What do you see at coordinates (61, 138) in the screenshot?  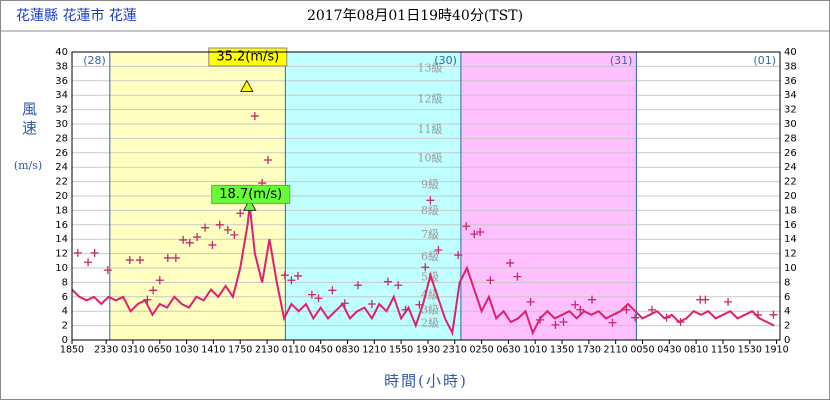 I see `y-tick-label: 28` at bounding box center [61, 138].